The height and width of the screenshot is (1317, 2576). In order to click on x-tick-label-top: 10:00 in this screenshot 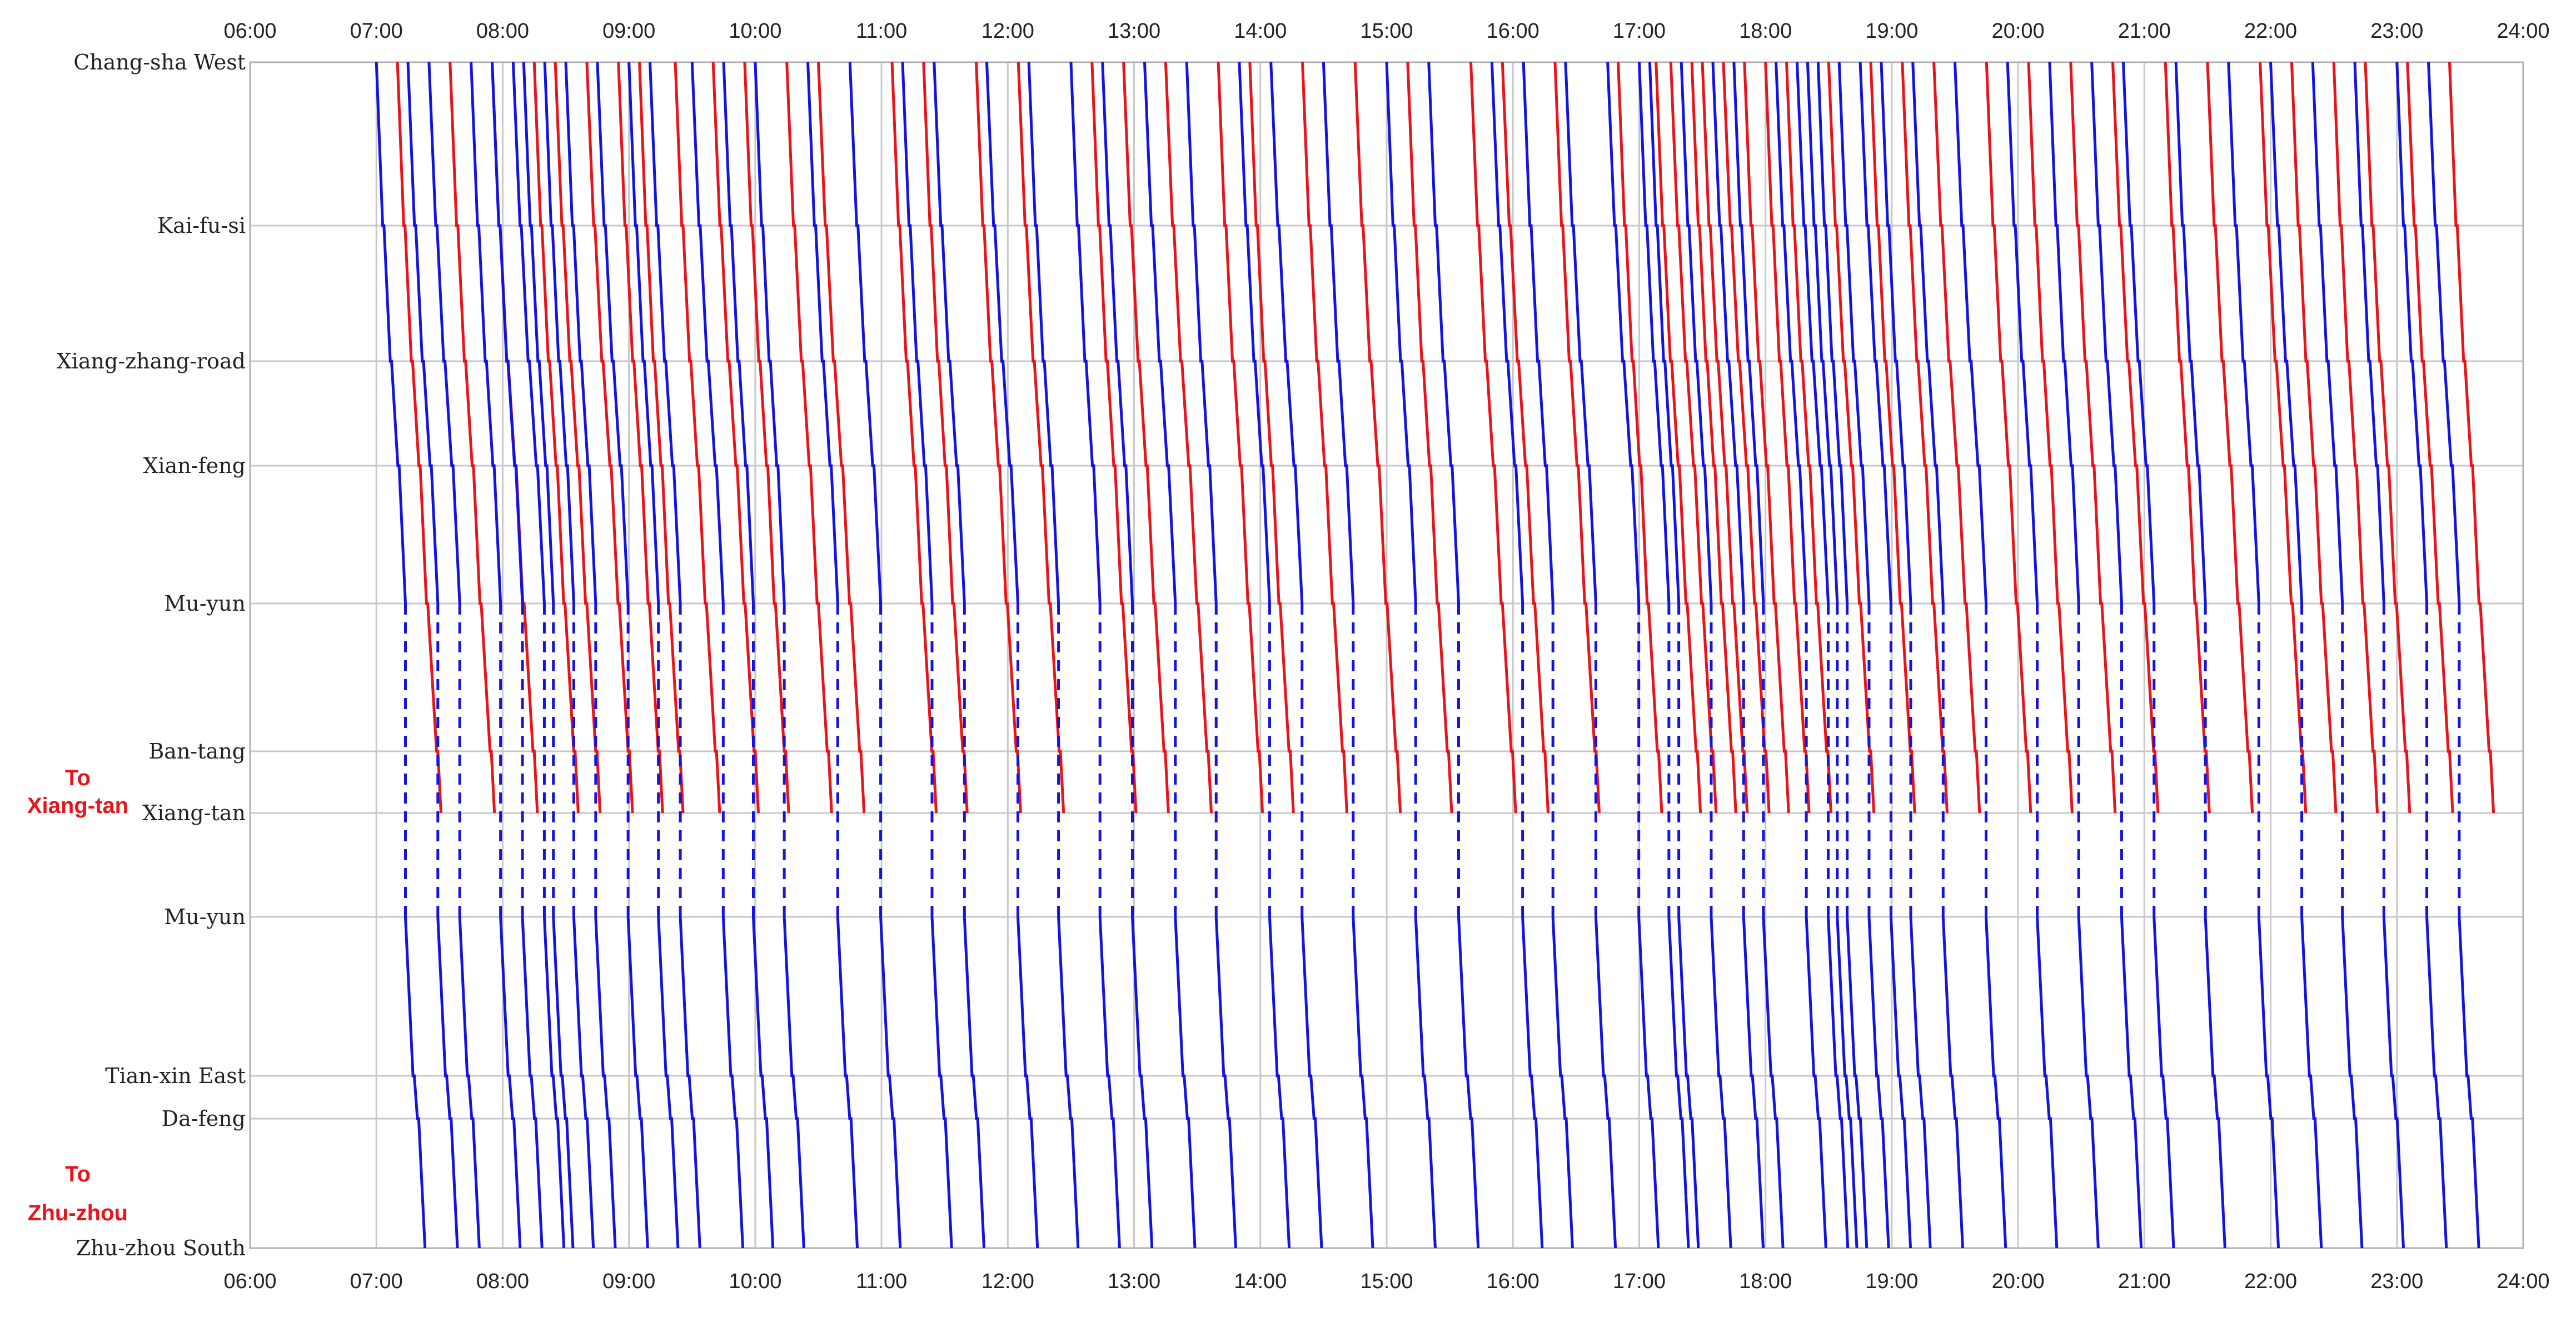, I will do `click(755, 31)`.